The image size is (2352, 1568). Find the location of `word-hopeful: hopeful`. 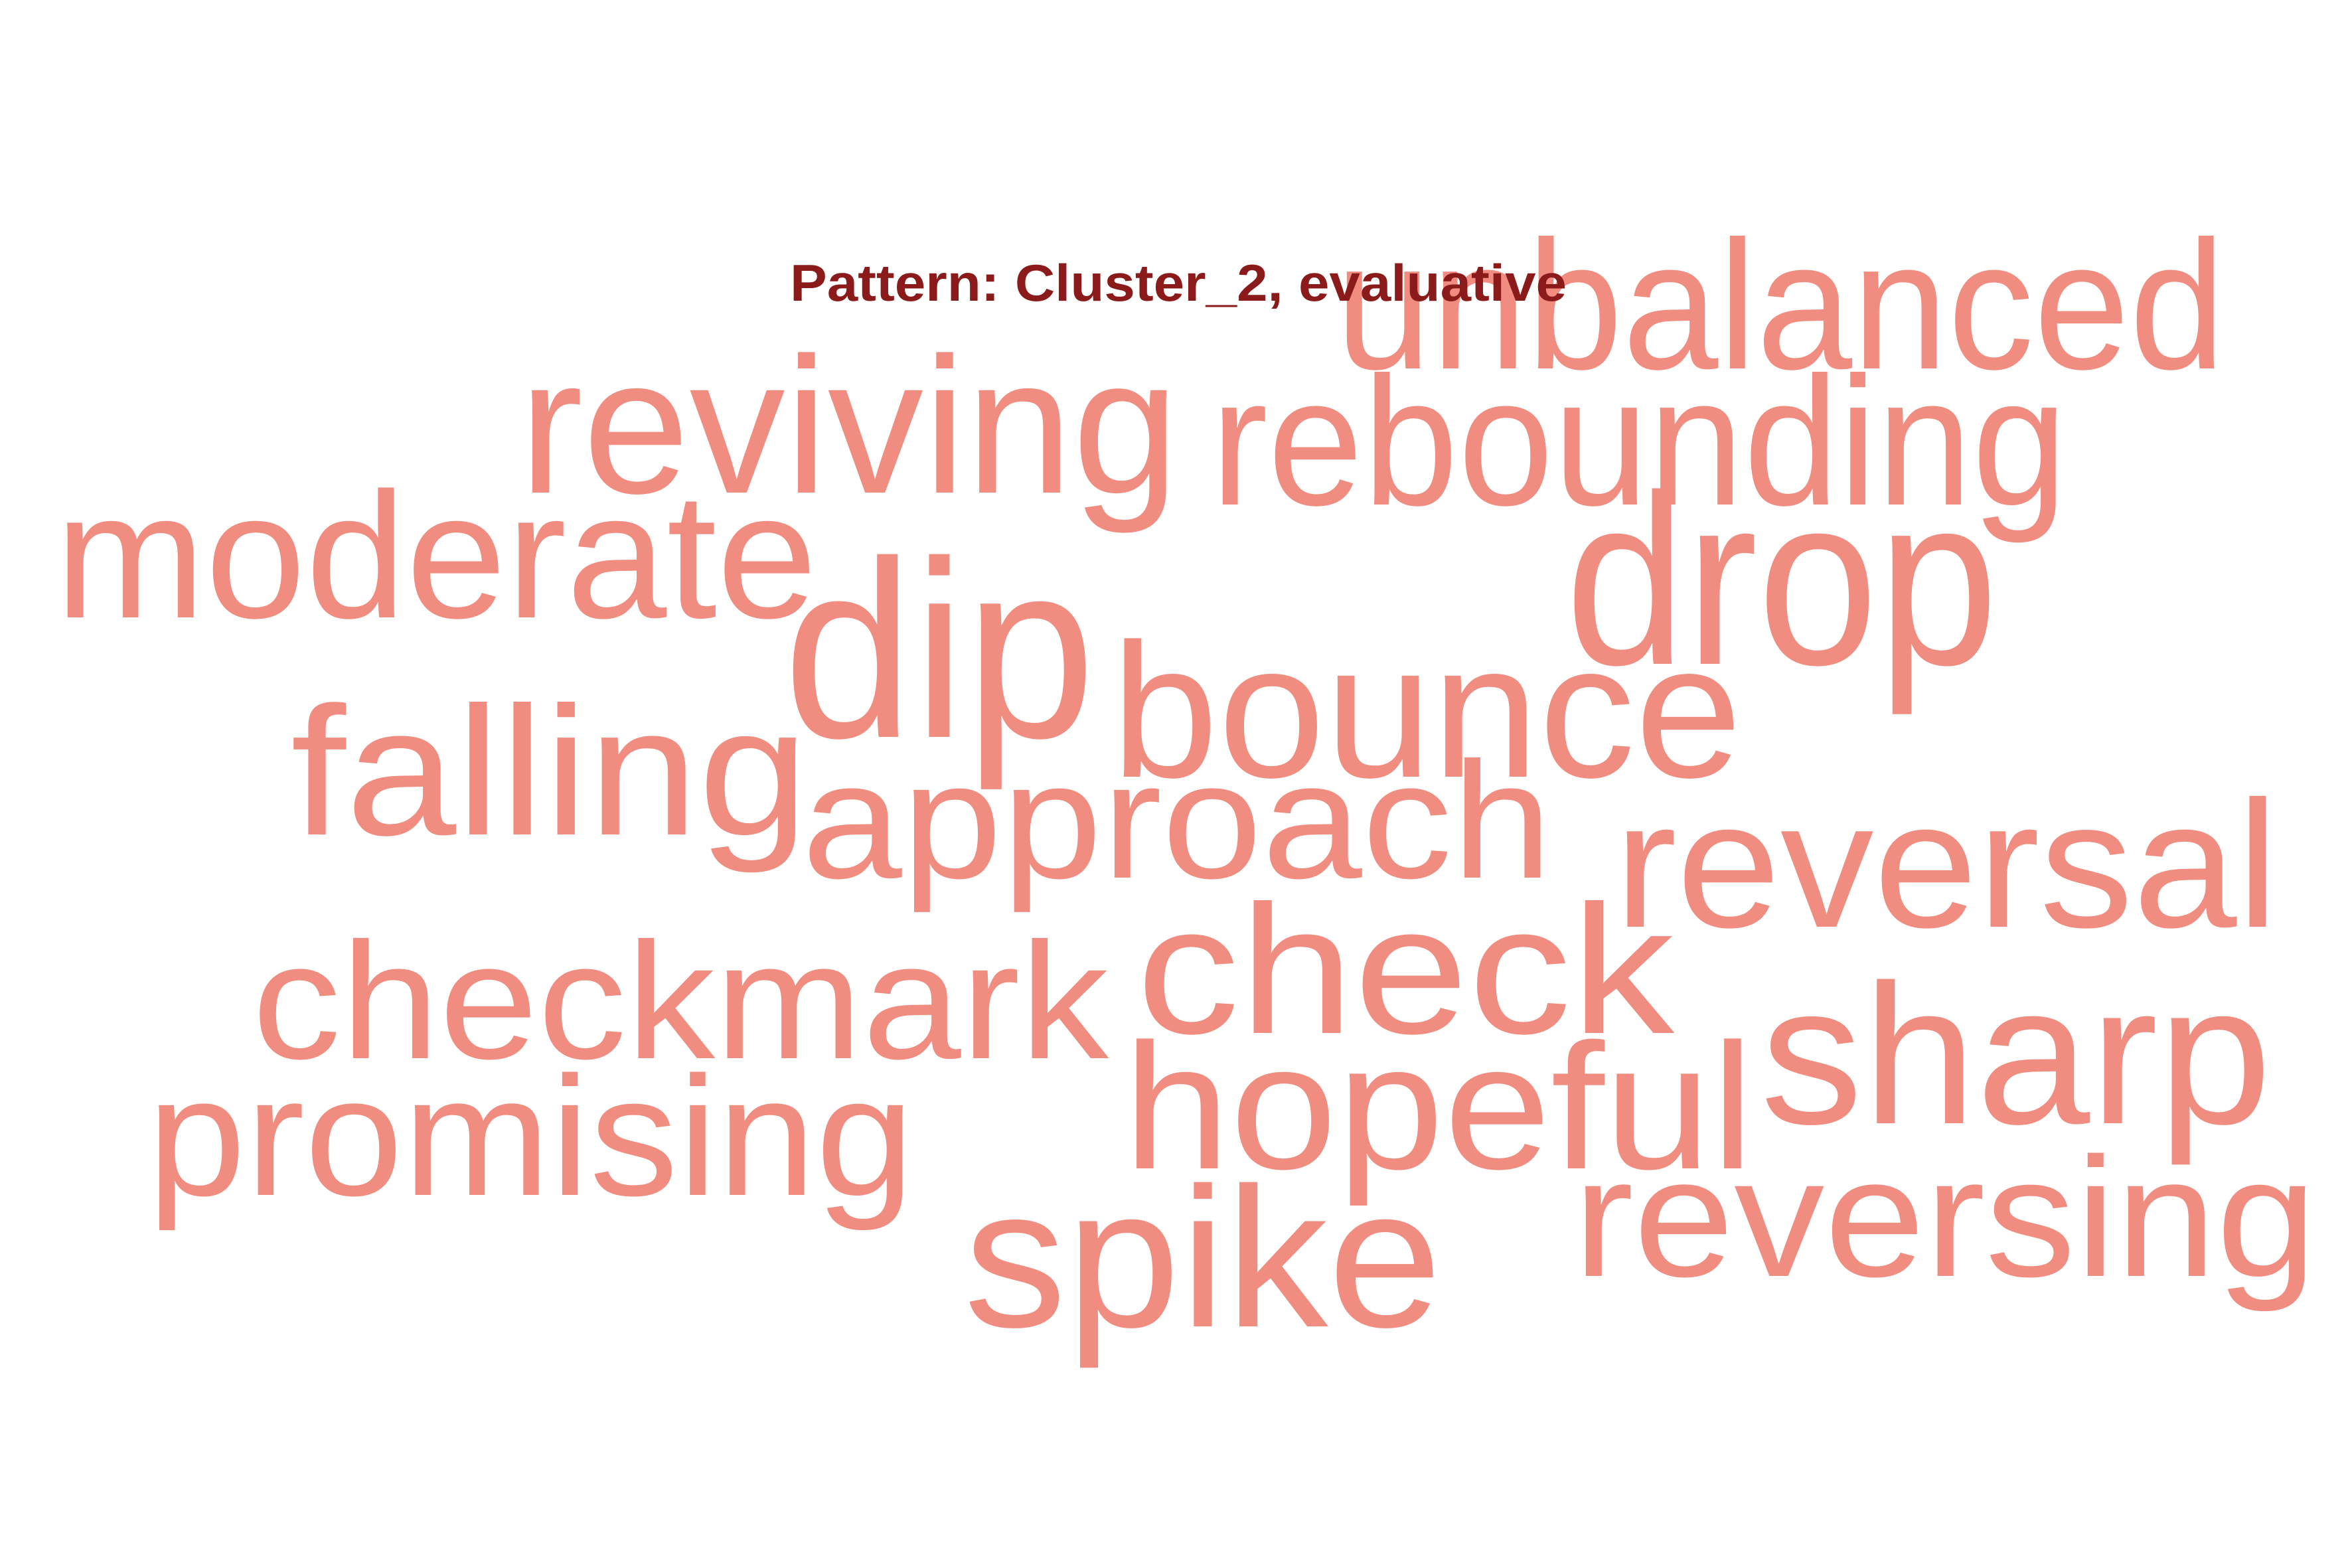

word-hopeful: hopeful is located at coordinates (1439, 1108).